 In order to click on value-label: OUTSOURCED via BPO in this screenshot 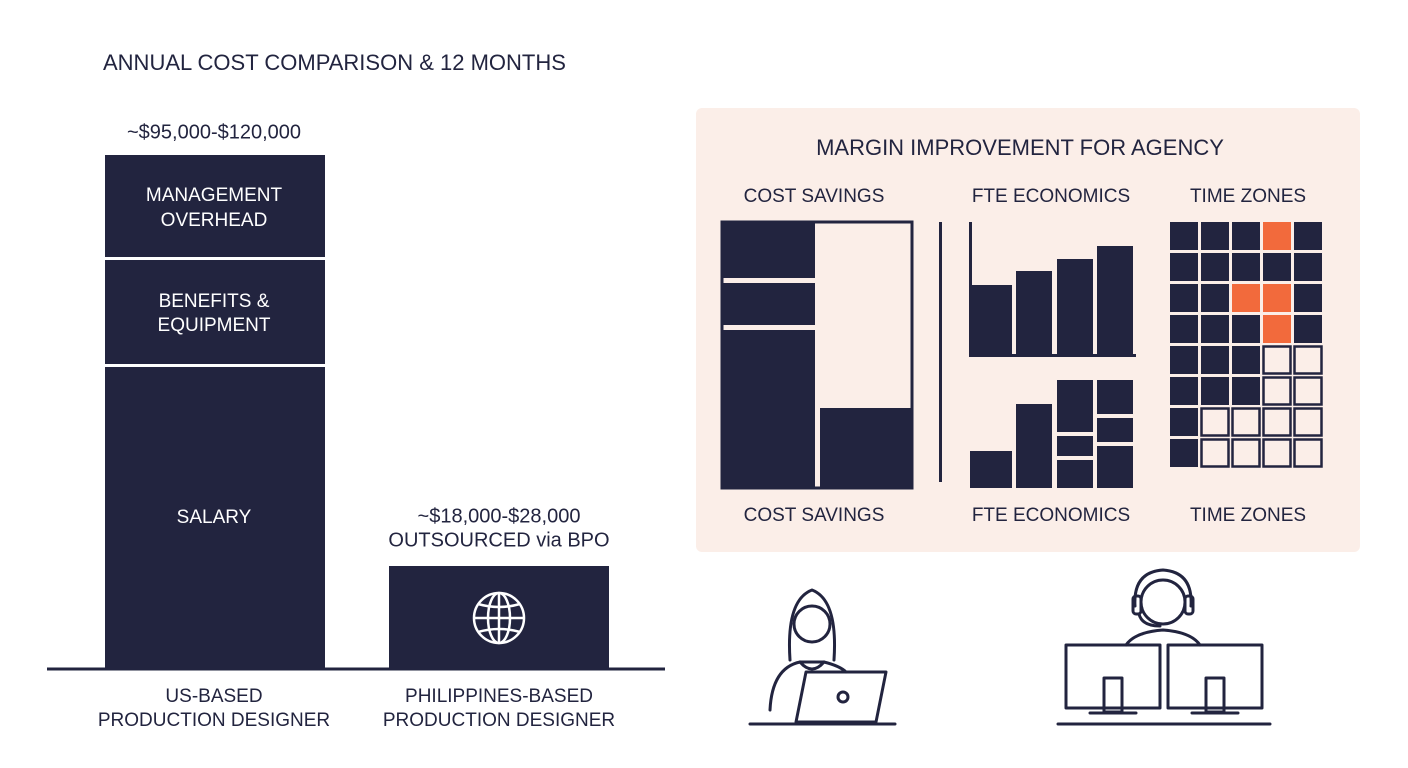, I will do `click(498, 540)`.